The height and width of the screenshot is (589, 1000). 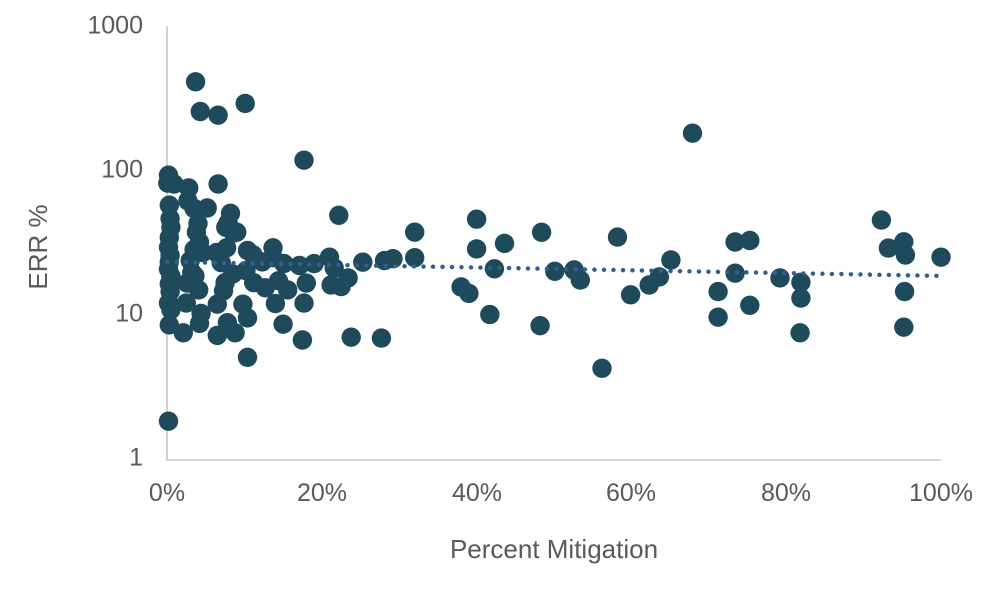 I want to click on x-tick-label-80%: 80%, so click(x=786, y=493).